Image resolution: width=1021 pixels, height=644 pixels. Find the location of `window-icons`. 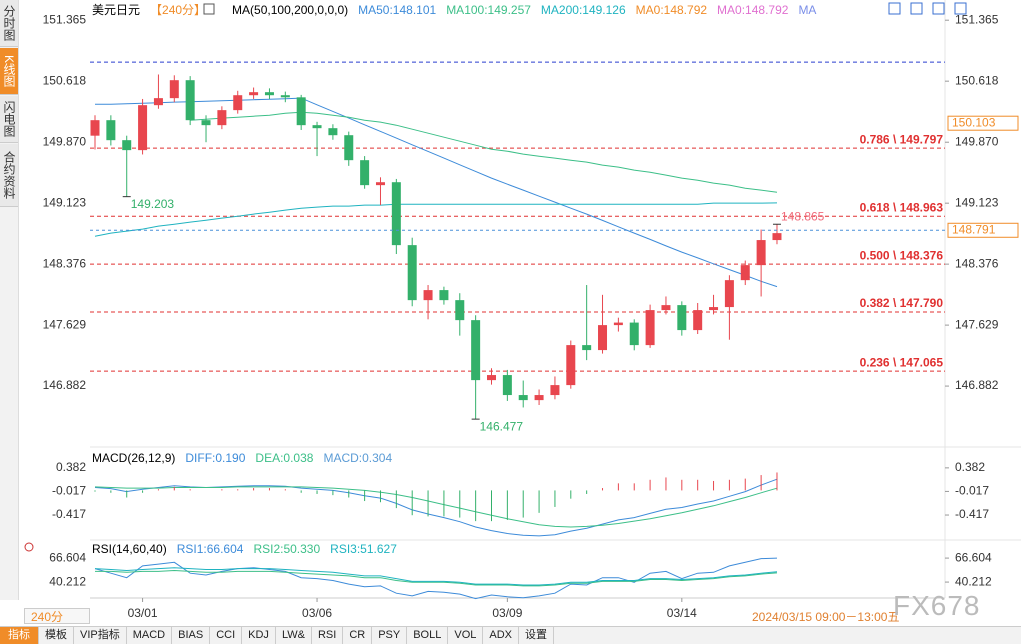

window-icons is located at coordinates (927, 8).